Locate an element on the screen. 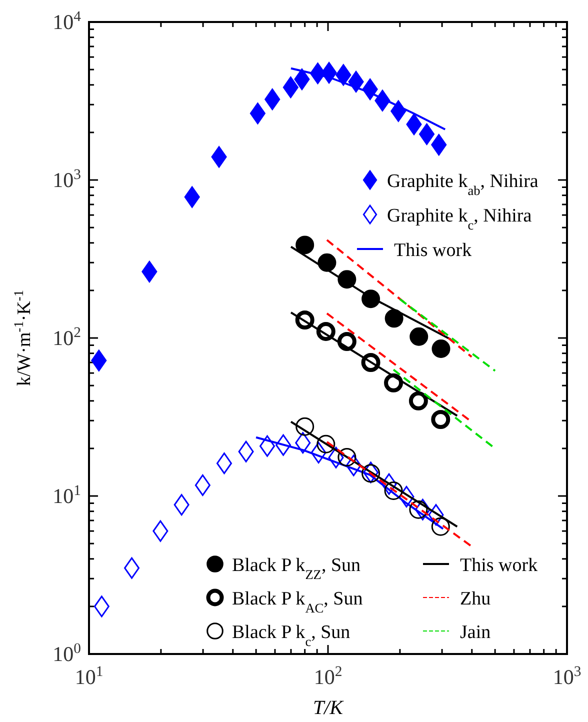 The image size is (588, 722). legend-label: Zhu is located at coordinates (476, 599).